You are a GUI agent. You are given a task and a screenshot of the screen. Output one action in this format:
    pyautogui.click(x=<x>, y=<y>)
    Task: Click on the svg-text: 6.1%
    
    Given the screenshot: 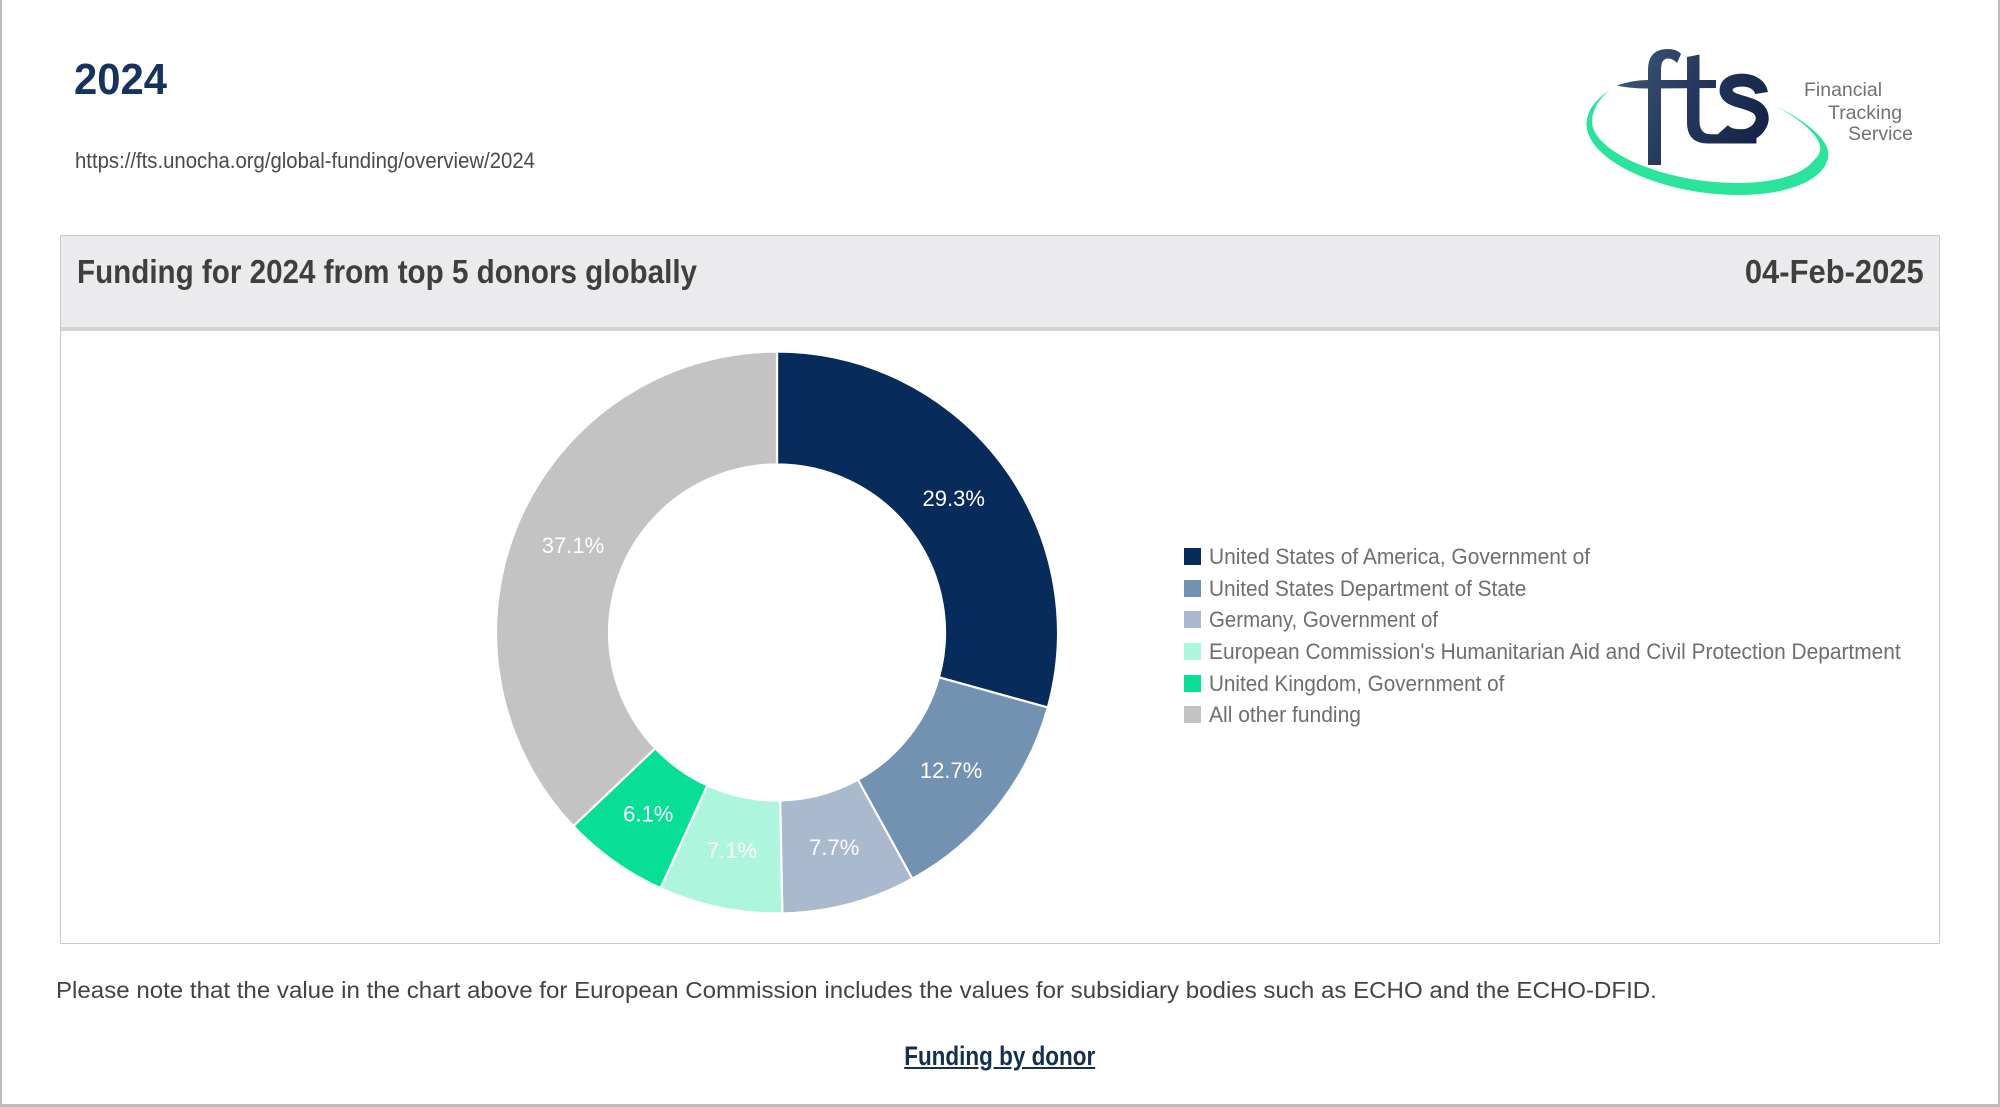 What is the action you would take?
    pyautogui.click(x=648, y=813)
    